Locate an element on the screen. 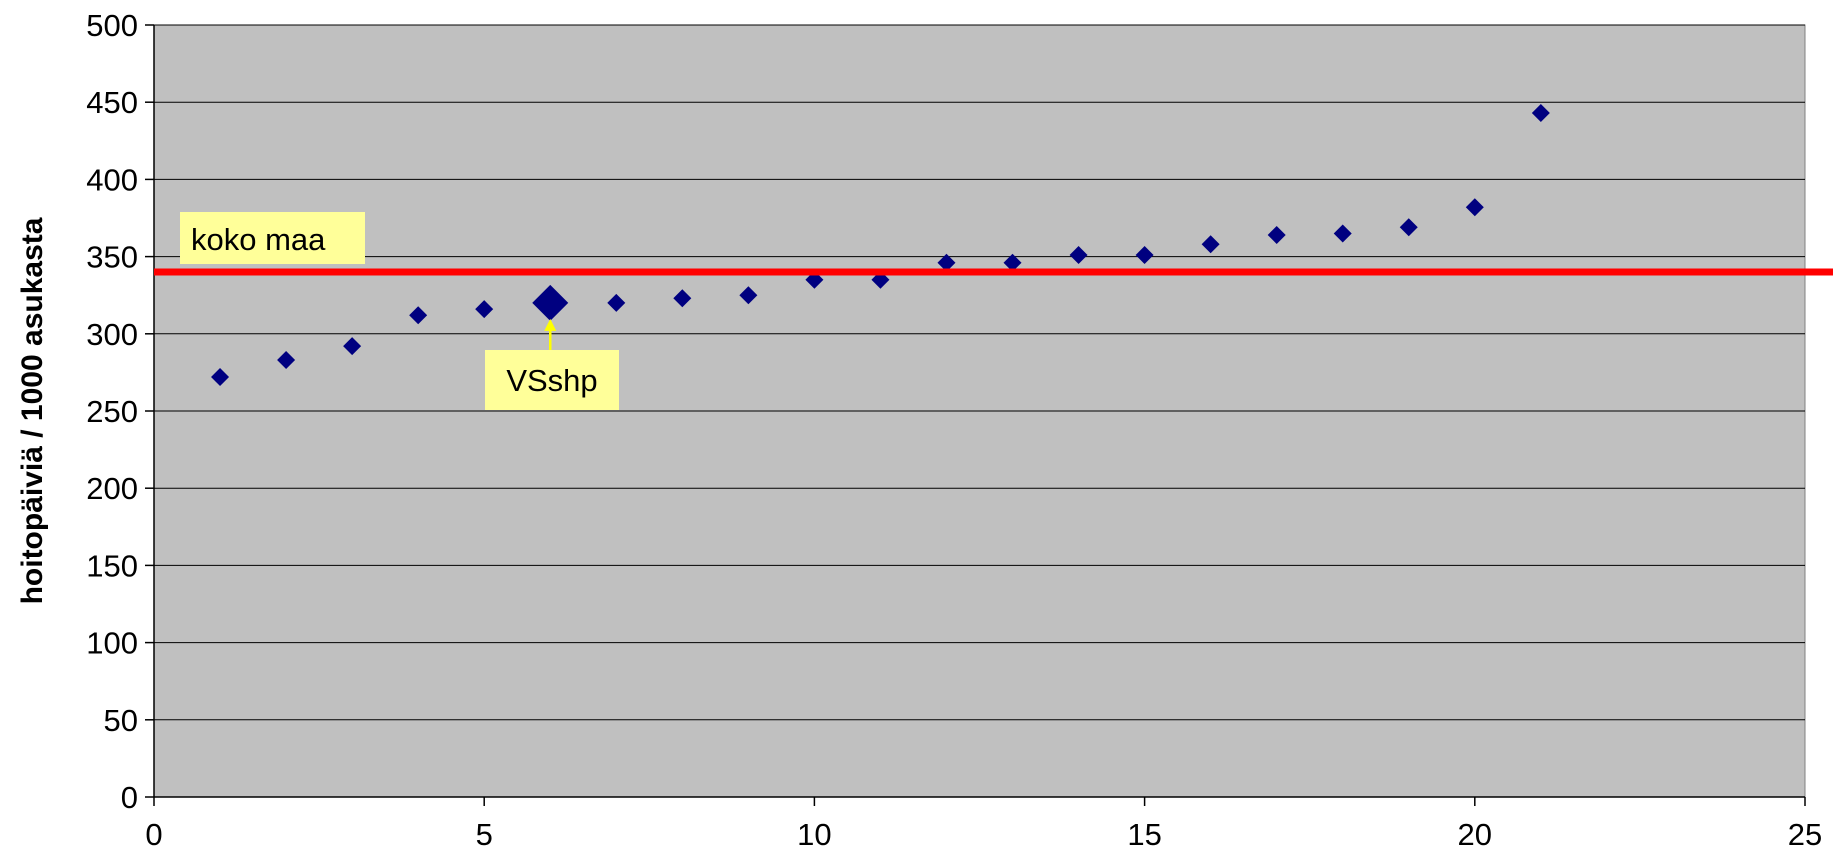 This screenshot has height=866, width=1835. y-tick-label: 150 is located at coordinates (112, 565).